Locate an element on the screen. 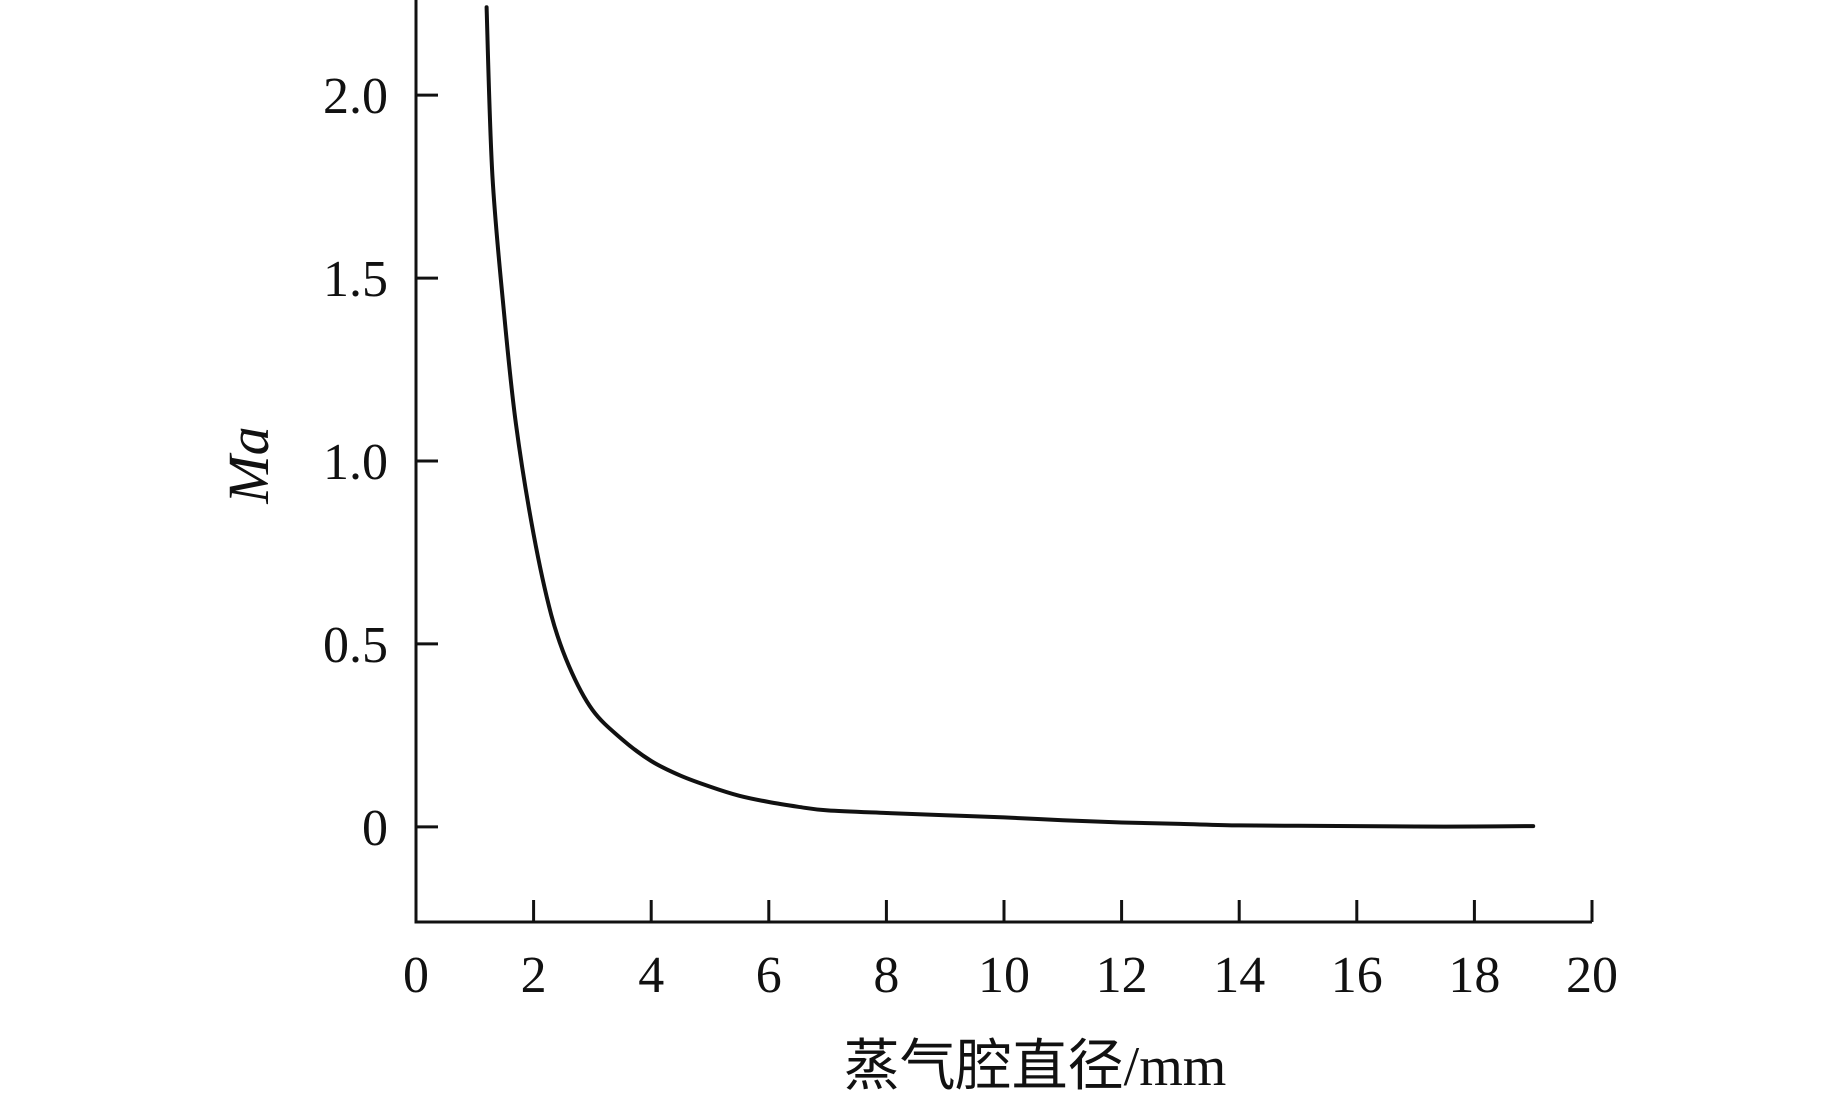  x-tick-label: 2 is located at coordinates (534, 975).